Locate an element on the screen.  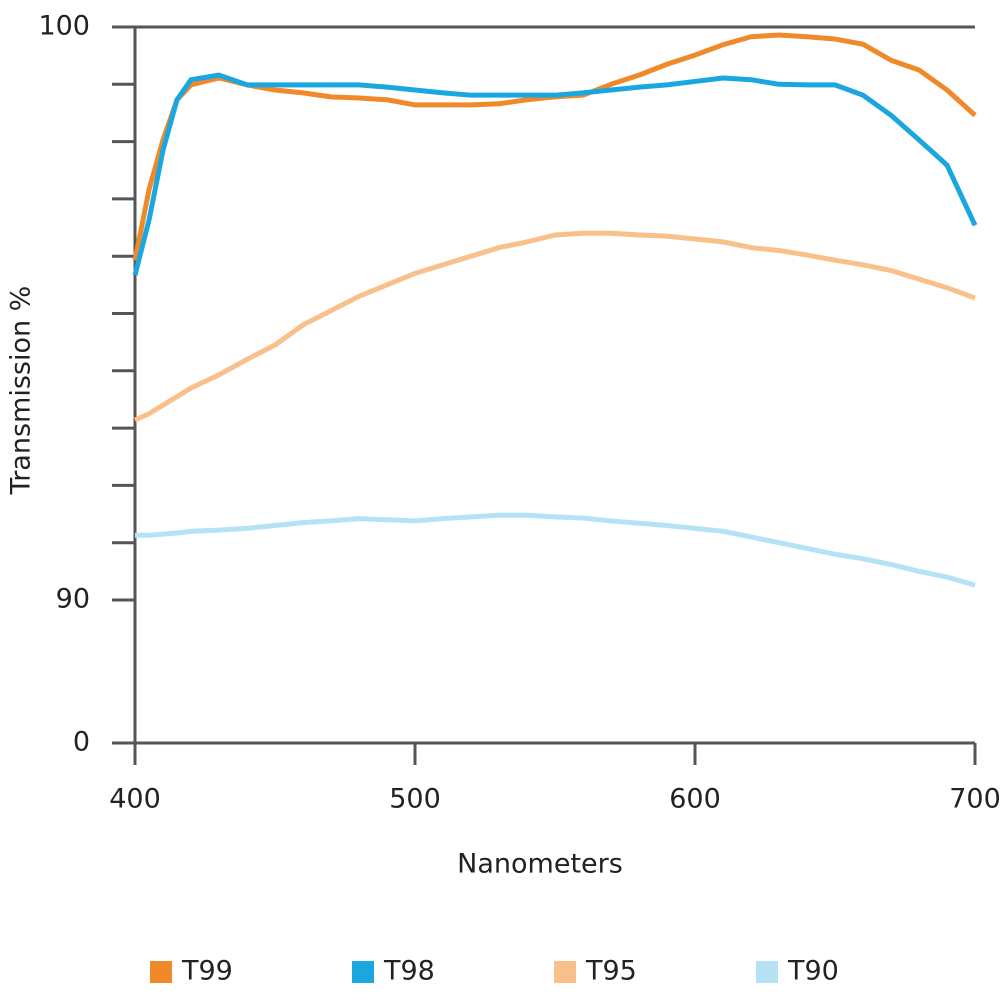
x-tick-label: 600 is located at coordinates (695, 799).